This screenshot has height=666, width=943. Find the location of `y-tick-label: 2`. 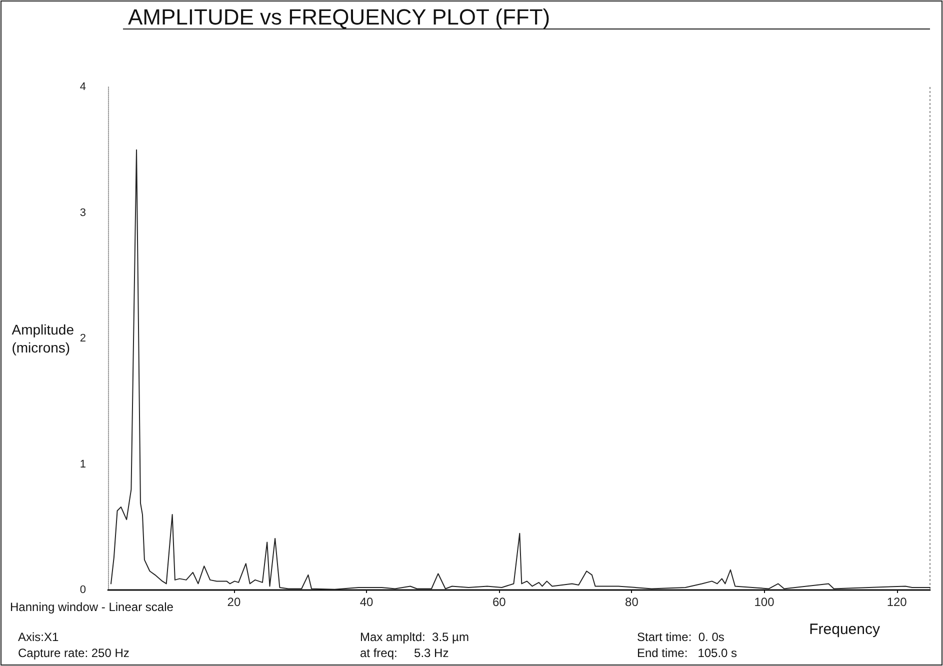

y-tick-label: 2 is located at coordinates (83, 338).